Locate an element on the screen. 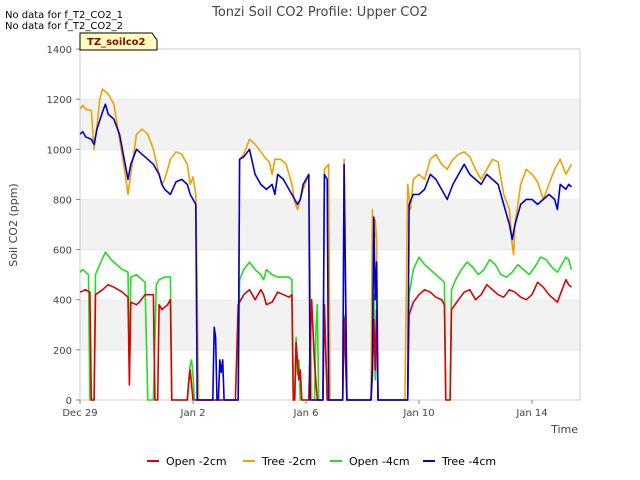 The width and height of the screenshot is (640, 480). y-tick-label: 200 is located at coordinates (62, 351).